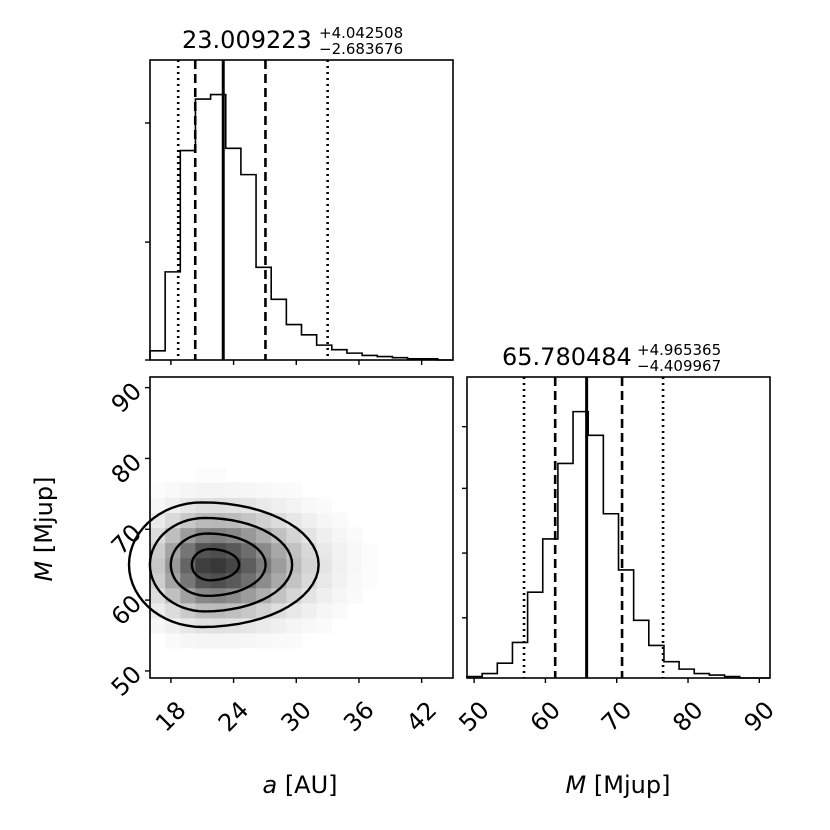 The width and height of the screenshot is (830, 830). I want to click on axes-frame-joint, so click(301, 527).